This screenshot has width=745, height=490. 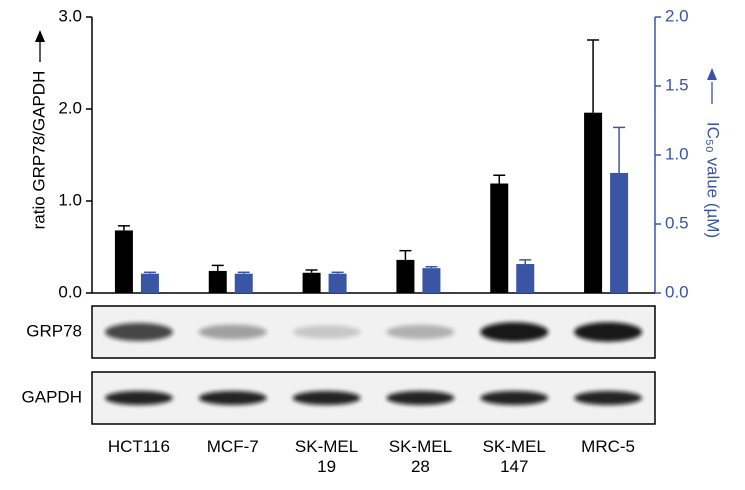 What do you see at coordinates (38, 150) in the screenshot?
I see `y-axis-label: ratio GRP78/GAPDH` at bounding box center [38, 150].